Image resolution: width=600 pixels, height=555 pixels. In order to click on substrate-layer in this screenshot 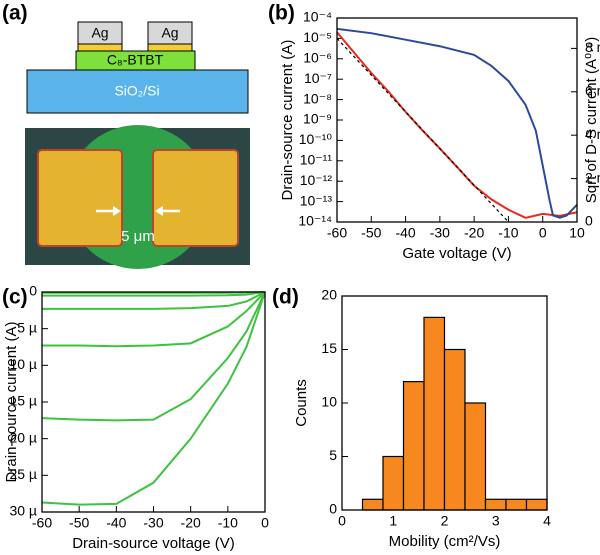, I will do `click(137, 91)`.